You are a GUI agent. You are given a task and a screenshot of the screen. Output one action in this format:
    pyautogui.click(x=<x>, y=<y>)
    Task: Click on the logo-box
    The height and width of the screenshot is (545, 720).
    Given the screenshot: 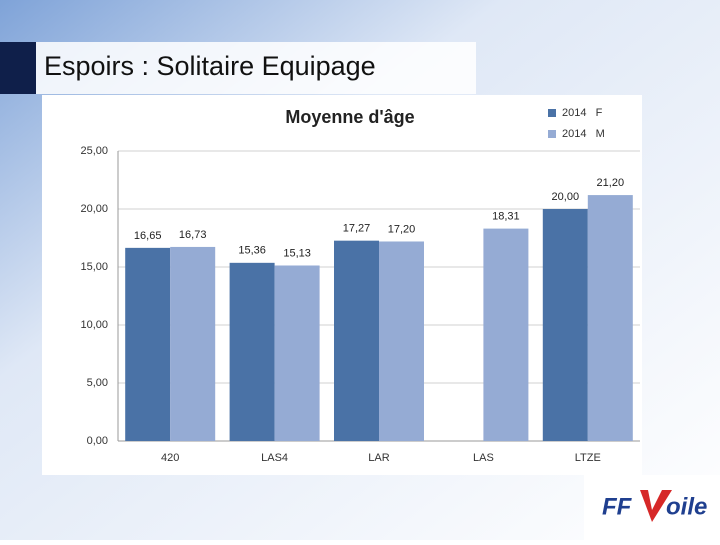 What is the action you would take?
    pyautogui.click(x=652, y=507)
    